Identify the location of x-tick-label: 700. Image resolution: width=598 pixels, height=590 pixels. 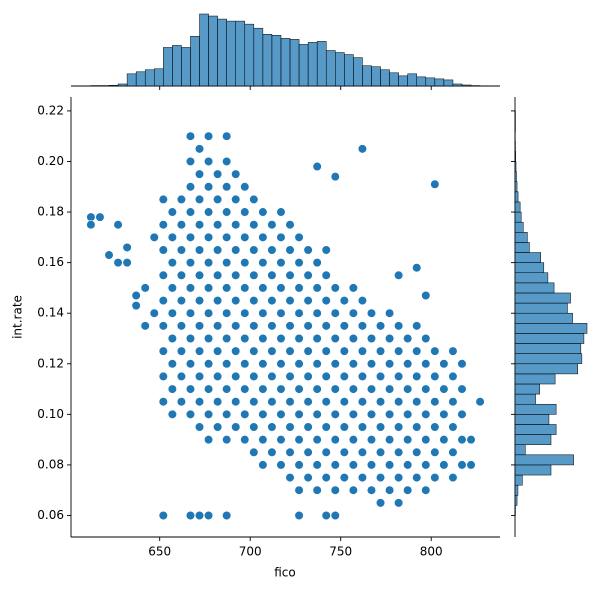
(250, 552).